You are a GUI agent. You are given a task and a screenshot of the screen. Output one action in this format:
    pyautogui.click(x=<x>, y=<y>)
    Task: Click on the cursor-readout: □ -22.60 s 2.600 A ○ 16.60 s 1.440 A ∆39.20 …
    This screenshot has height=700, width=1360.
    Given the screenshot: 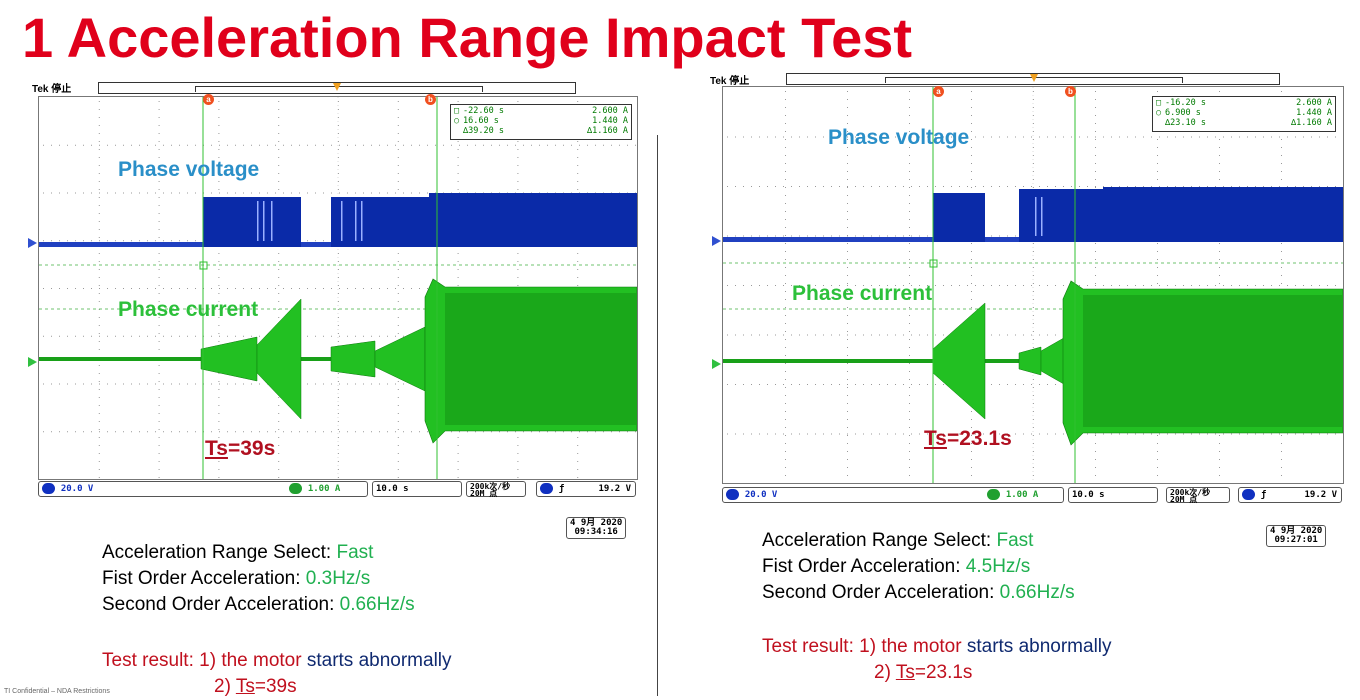 What is the action you would take?
    pyautogui.click(x=541, y=122)
    